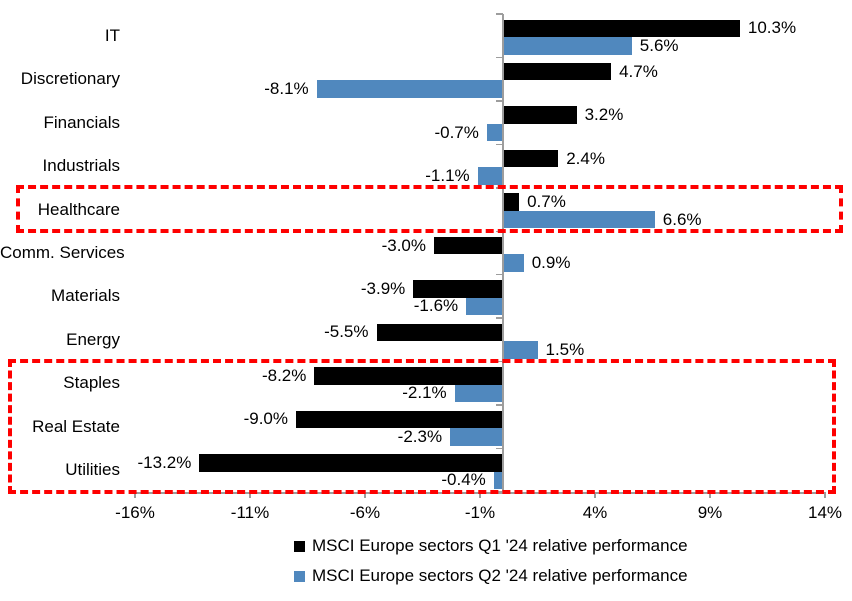 This screenshot has height=601, width=852. What do you see at coordinates (81, 122) in the screenshot?
I see `category-label-financials: Financials` at bounding box center [81, 122].